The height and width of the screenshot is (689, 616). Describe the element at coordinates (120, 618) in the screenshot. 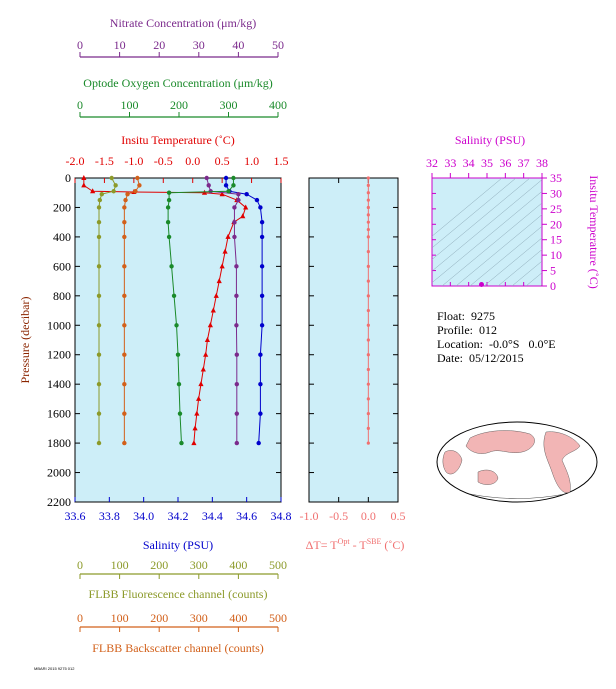

I see `backscatter-tick-label: 100` at that location.